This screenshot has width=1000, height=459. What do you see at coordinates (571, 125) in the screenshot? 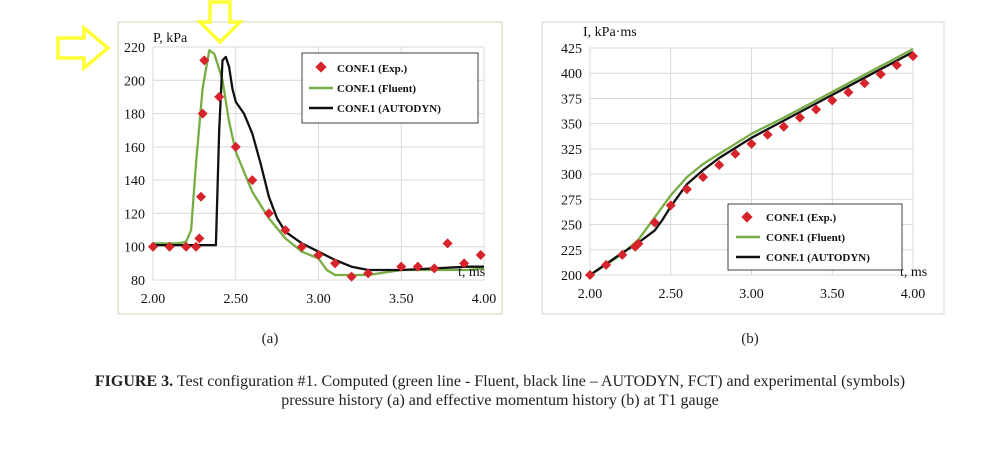
I see `y-tick-label: 350` at bounding box center [571, 125].